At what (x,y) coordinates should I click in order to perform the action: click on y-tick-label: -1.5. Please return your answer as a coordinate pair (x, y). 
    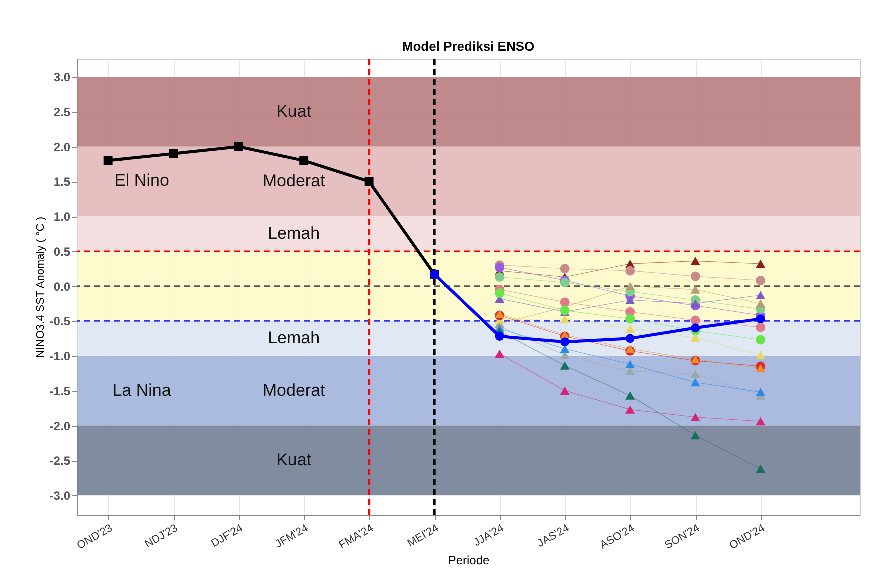
    Looking at the image, I should click on (60, 391).